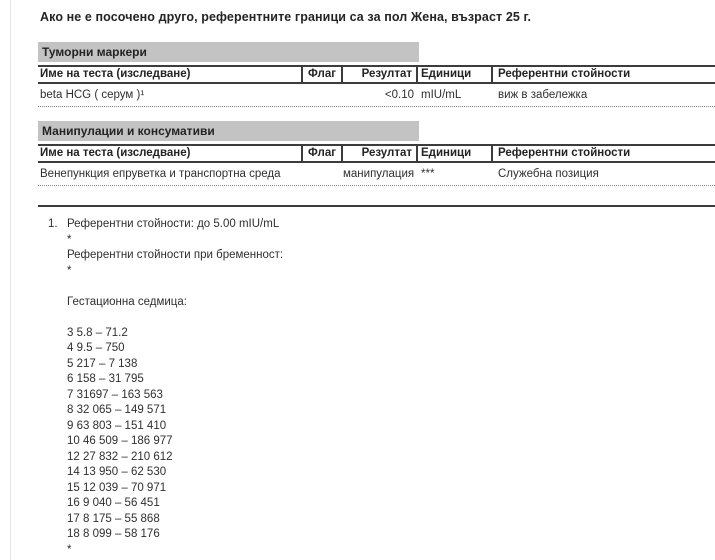 Image resolution: width=715 pixels, height=560 pixels. What do you see at coordinates (376, 206) in the screenshot?
I see `footnote-separator` at bounding box center [376, 206].